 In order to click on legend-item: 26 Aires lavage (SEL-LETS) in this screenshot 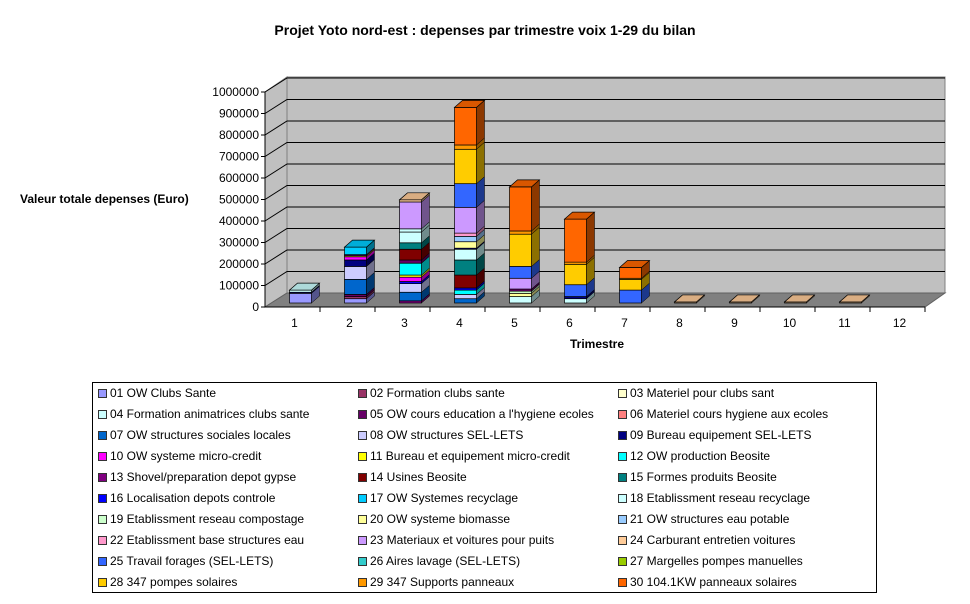, I will do `click(439, 561)`.